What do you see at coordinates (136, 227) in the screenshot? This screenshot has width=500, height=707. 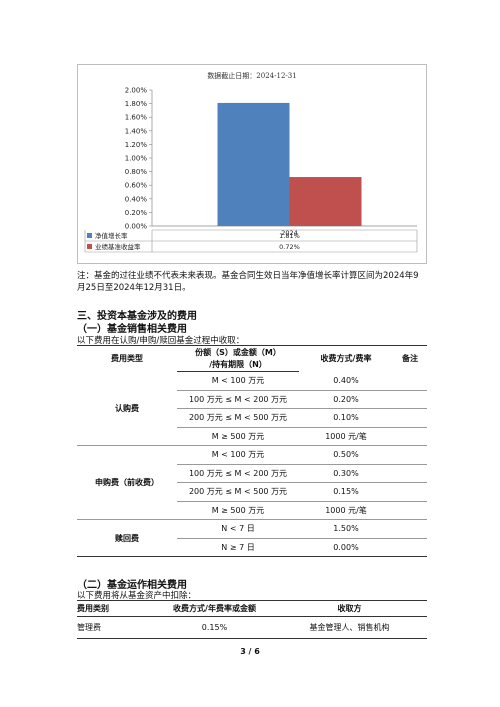 I see `y-tick-label: 0.00%` at bounding box center [136, 227].